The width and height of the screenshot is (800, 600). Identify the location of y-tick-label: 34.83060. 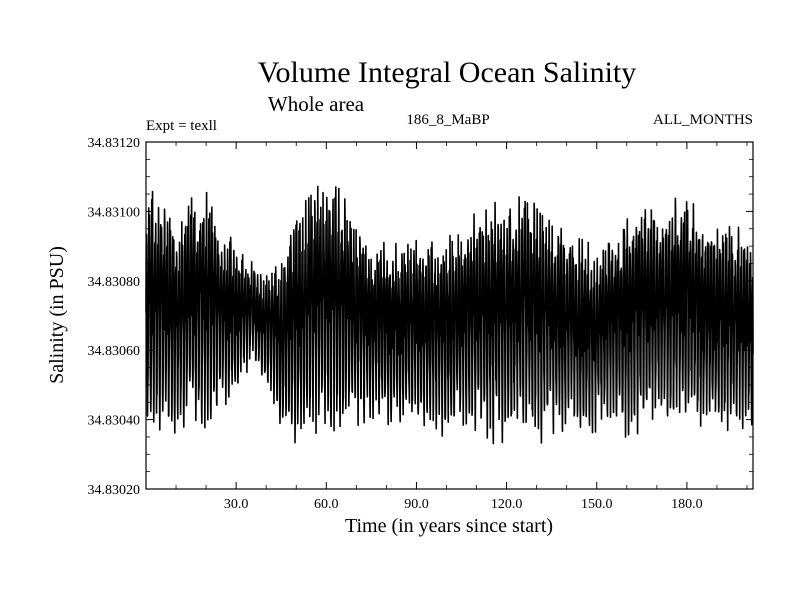
(114, 351).